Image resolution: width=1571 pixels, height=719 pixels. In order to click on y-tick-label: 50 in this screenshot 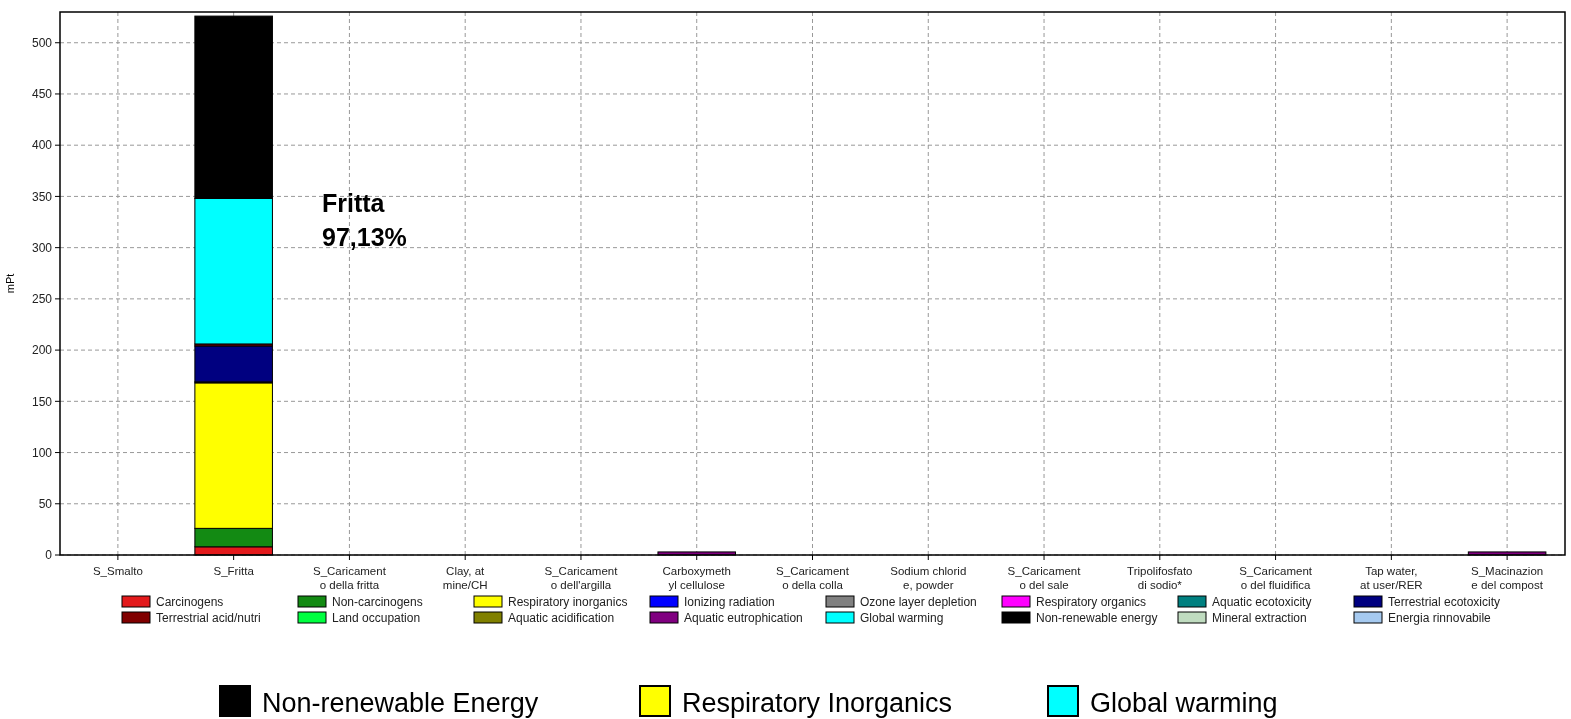, I will do `click(45, 503)`.